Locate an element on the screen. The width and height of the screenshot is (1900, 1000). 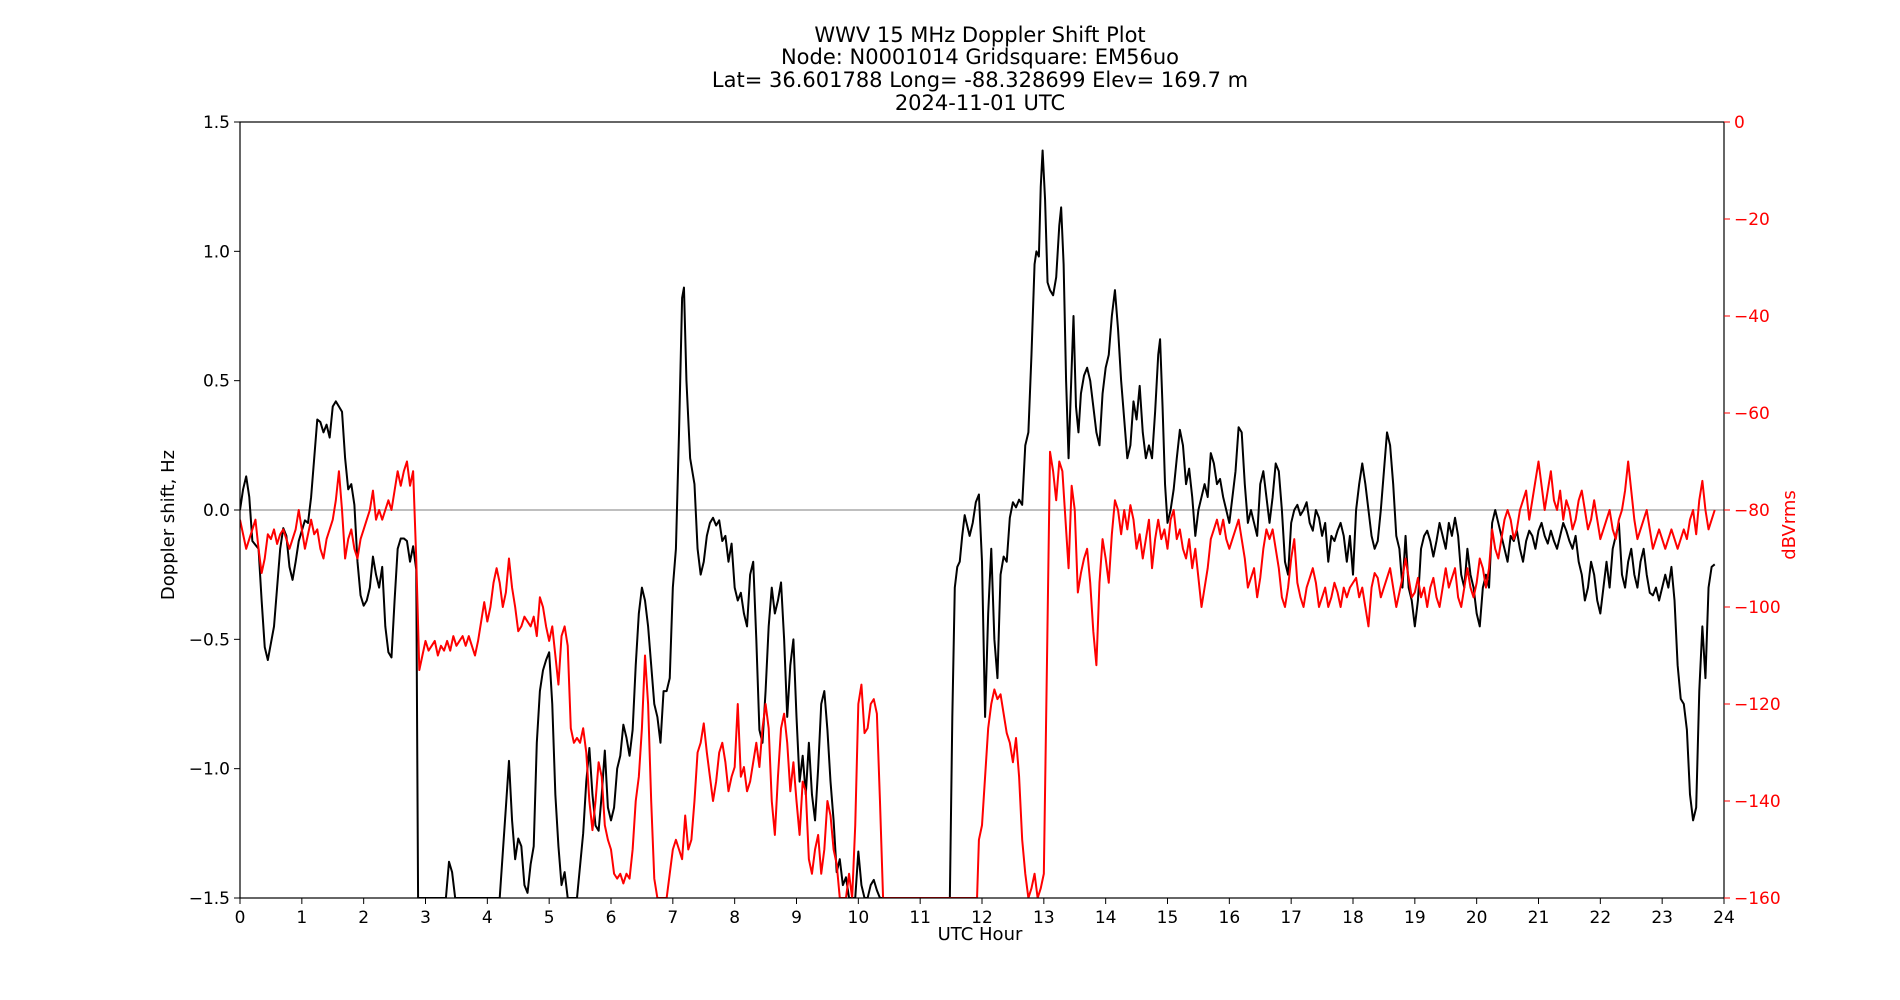
x-tick-label: 11 is located at coordinates (920, 918).